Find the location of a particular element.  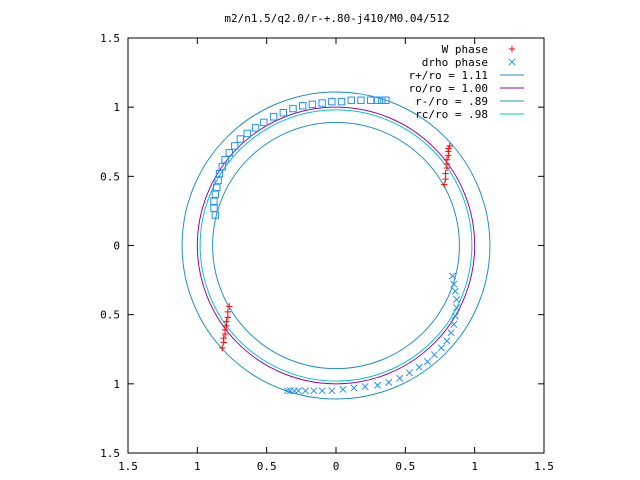

x-tick-label: 0 is located at coordinates (336, 466).